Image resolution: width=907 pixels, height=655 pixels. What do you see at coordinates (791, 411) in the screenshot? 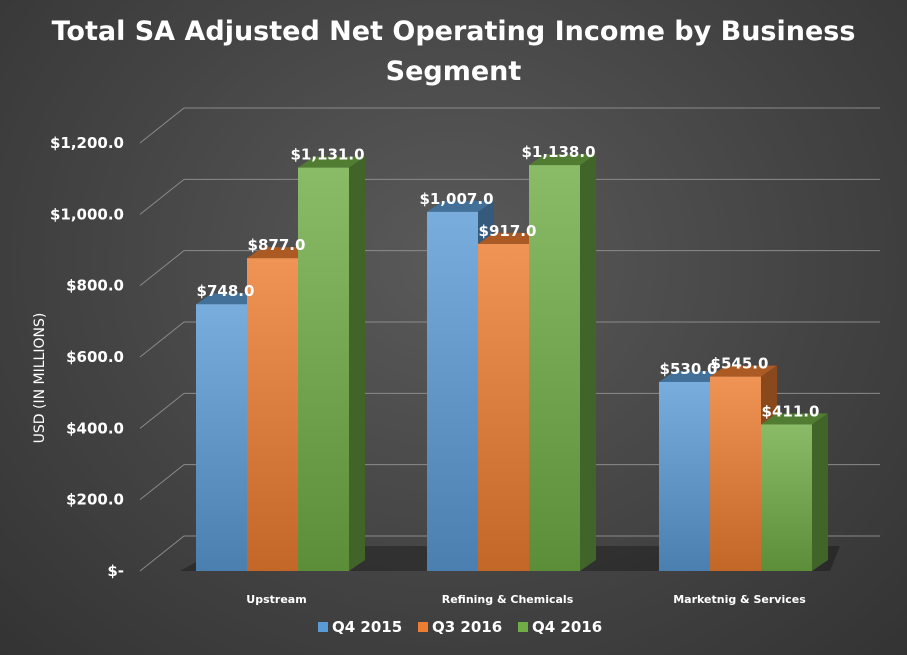
I see `data-label: $411.0` at bounding box center [791, 411].